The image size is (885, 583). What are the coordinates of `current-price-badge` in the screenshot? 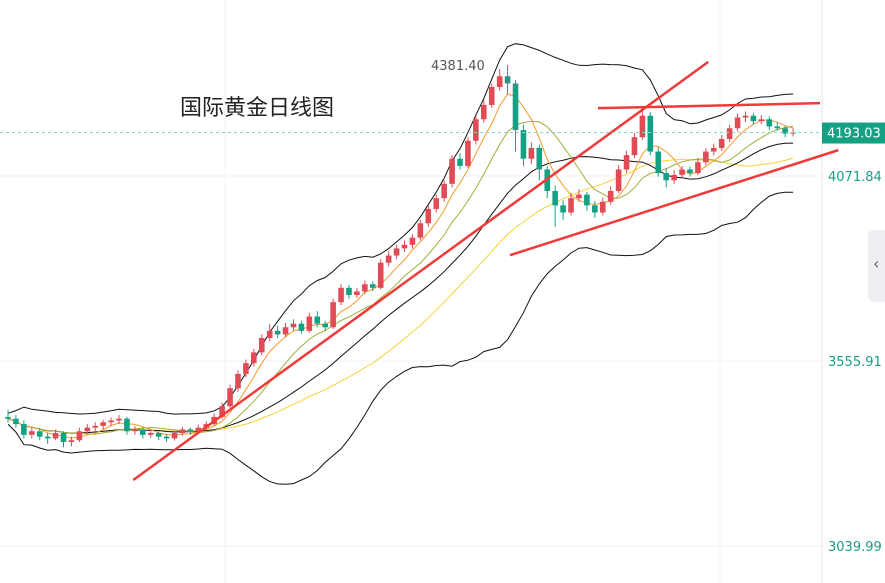 It's located at (853, 133).